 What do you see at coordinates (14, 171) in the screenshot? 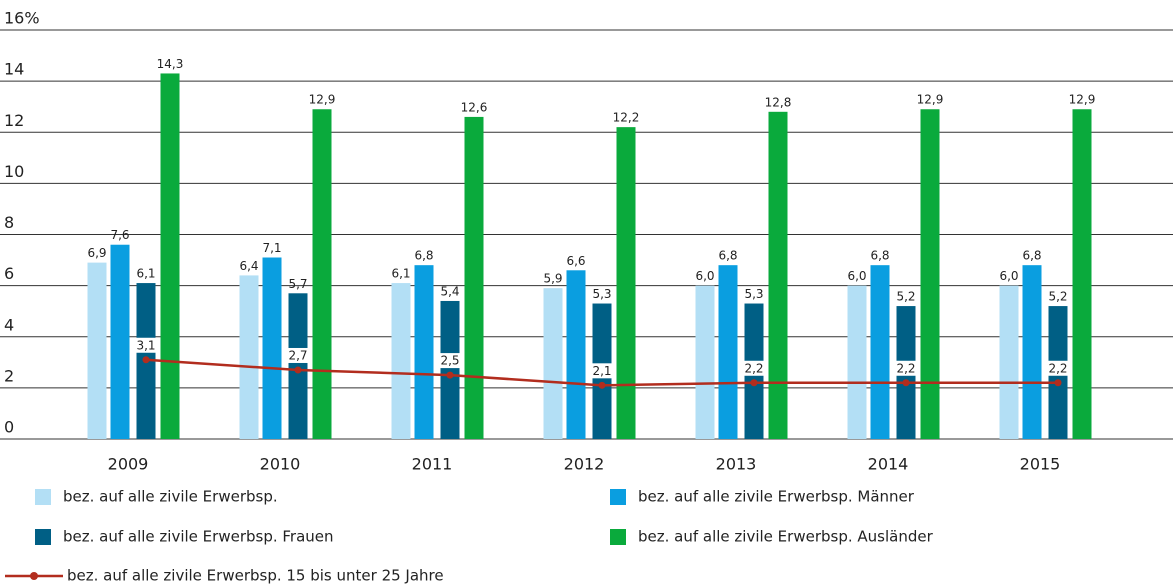
I see `y-tick-label: 10` at bounding box center [14, 171].